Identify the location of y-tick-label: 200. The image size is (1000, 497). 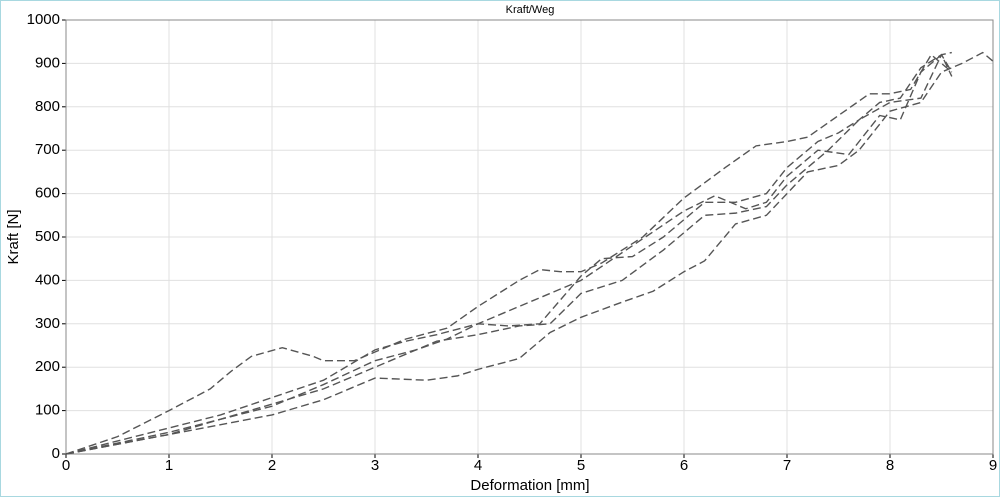
(47, 366).